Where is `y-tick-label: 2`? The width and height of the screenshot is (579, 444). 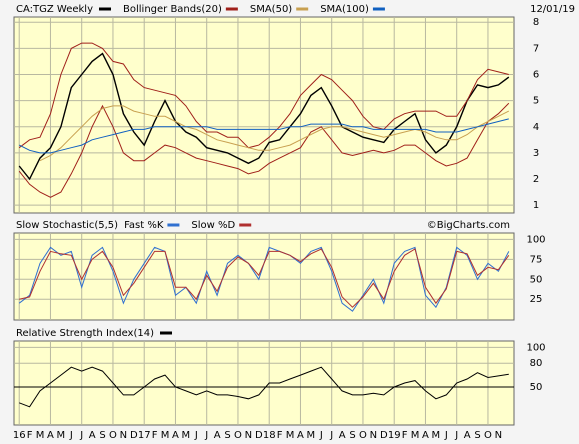
y-tick-label: 2 is located at coordinates (536, 179).